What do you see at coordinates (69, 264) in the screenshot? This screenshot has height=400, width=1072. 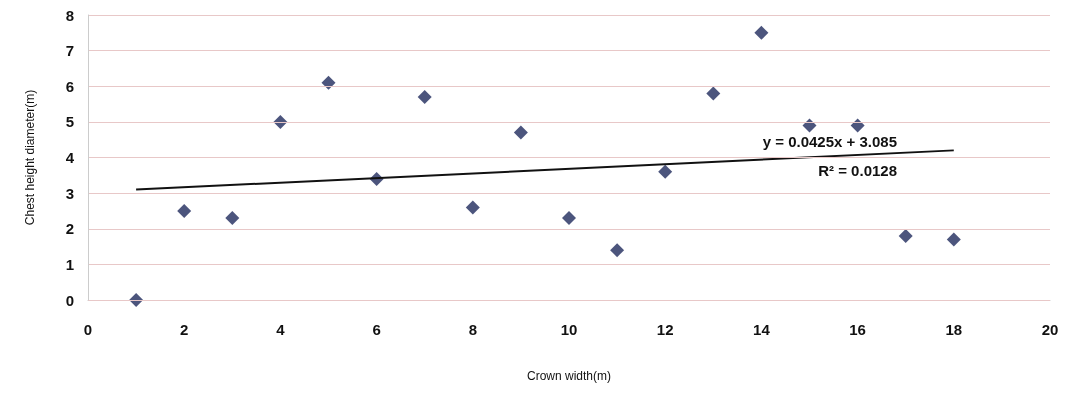 I see `y-tick-label: 1` at bounding box center [69, 264].